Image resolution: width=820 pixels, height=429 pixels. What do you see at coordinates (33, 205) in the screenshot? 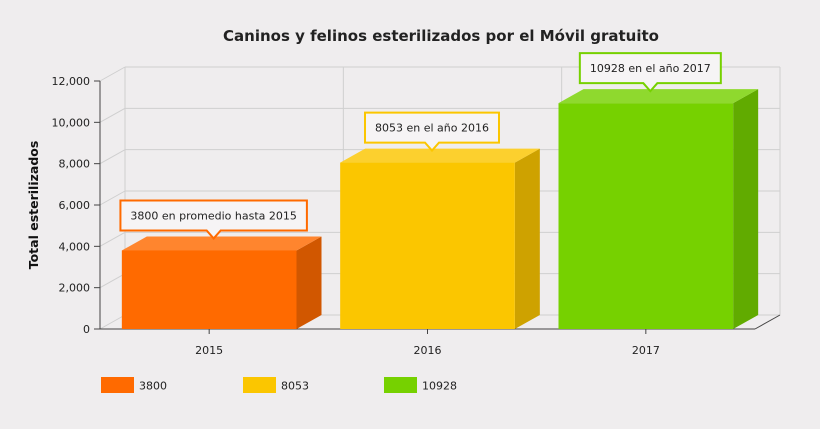
I see `y-axis-title: Total esterilizados` at bounding box center [33, 205].